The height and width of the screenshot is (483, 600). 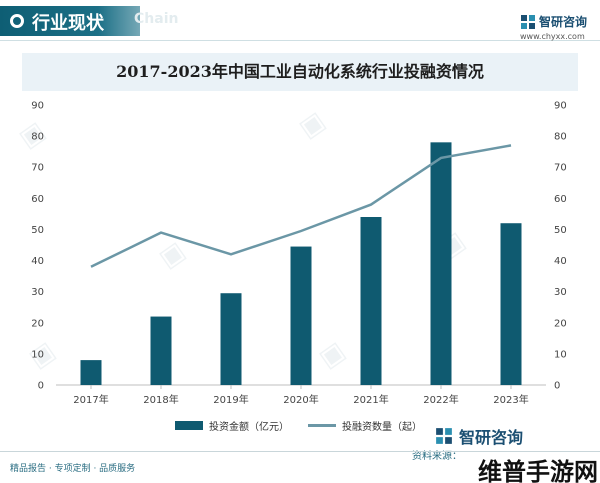 What do you see at coordinates (437, 456) in the screenshot?
I see `data-source: 资料来源：` at bounding box center [437, 456].